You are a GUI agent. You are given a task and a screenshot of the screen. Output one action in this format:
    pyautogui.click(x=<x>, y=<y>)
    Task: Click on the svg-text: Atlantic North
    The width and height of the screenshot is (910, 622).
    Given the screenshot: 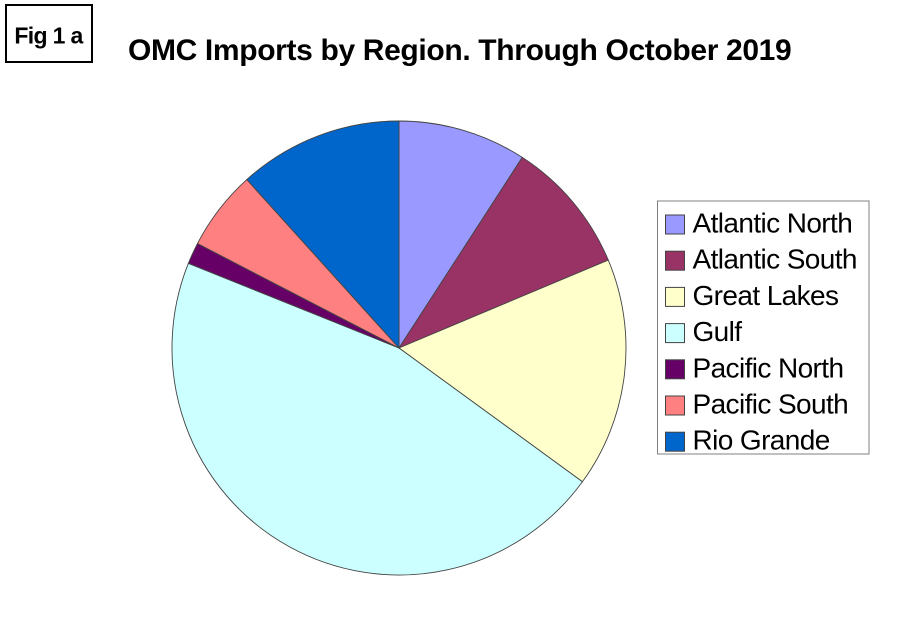 What is the action you would take?
    pyautogui.click(x=773, y=223)
    